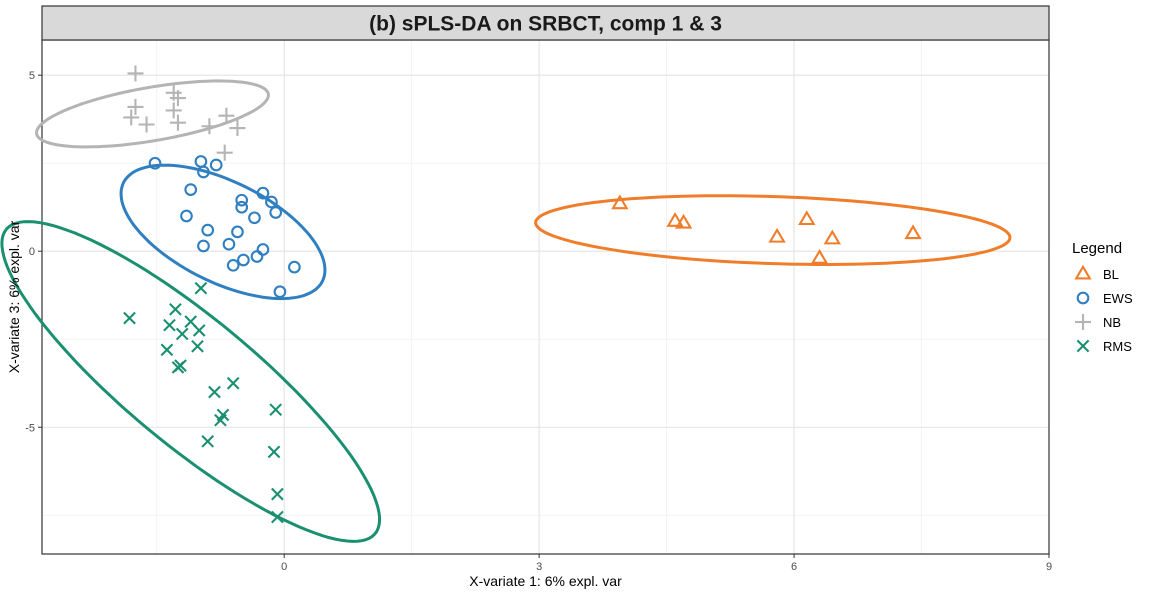  I want to click on title-strip, so click(545, 23).